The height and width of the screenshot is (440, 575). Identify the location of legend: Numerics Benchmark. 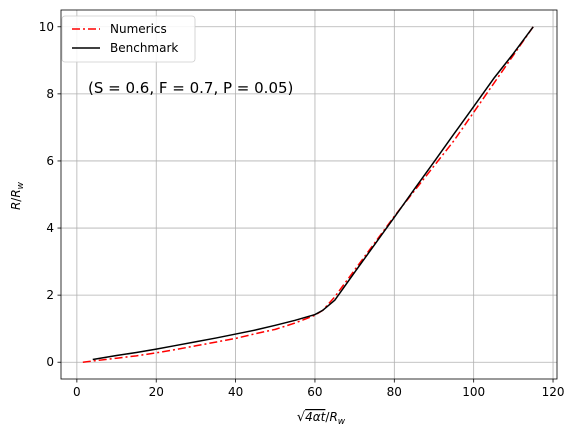
(128, 39).